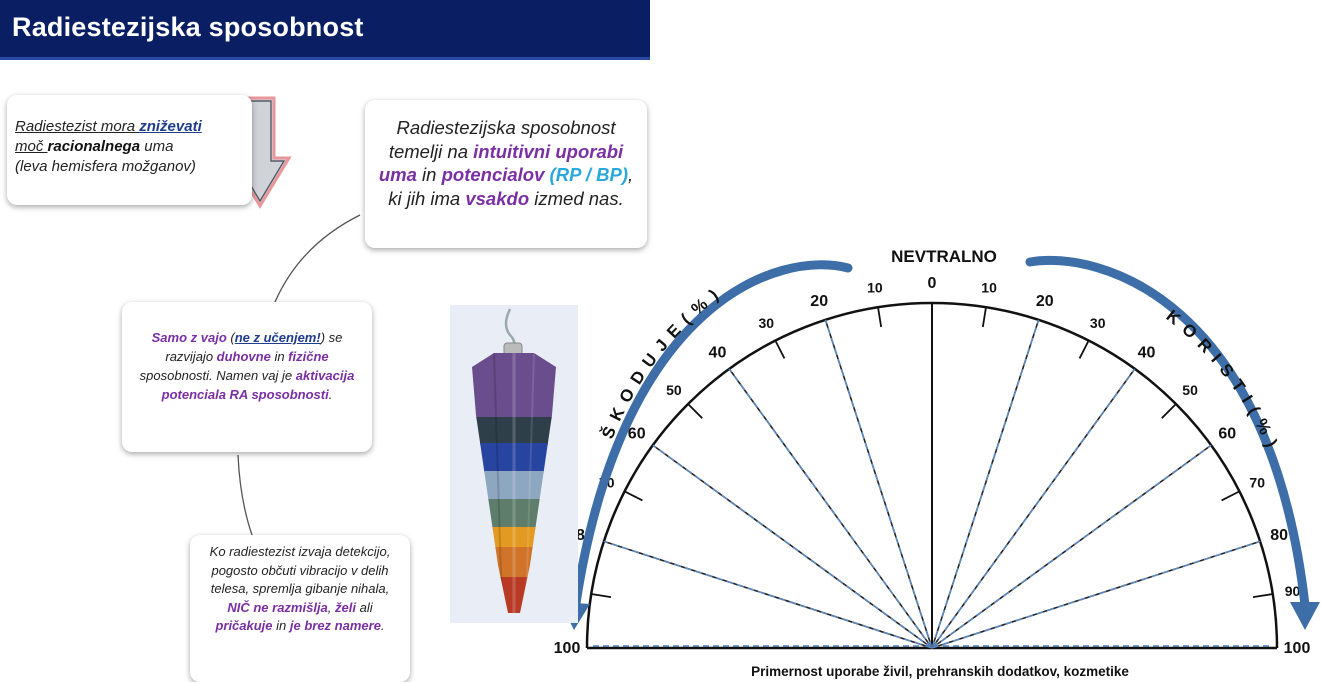  I want to click on text: duhovne, so click(243, 356).